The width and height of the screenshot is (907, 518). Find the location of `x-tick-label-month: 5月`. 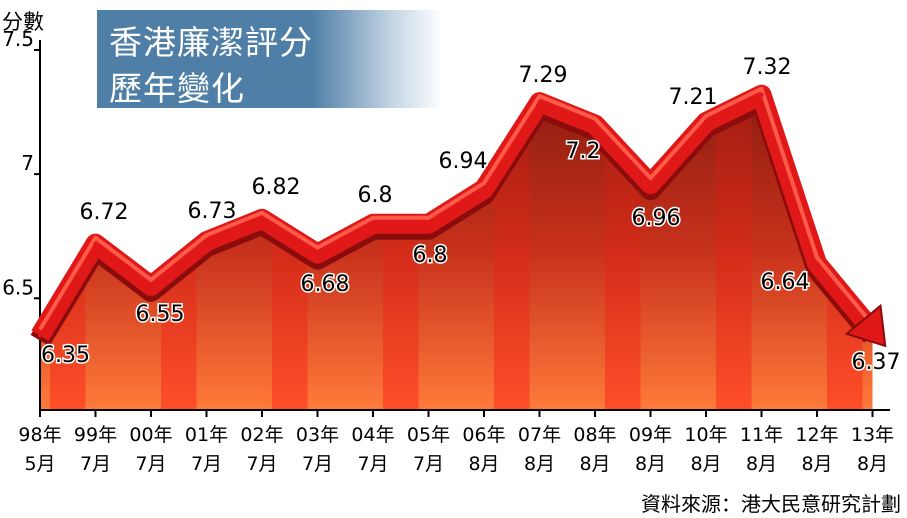

x-tick-label-month: 5月 is located at coordinates (39, 464).